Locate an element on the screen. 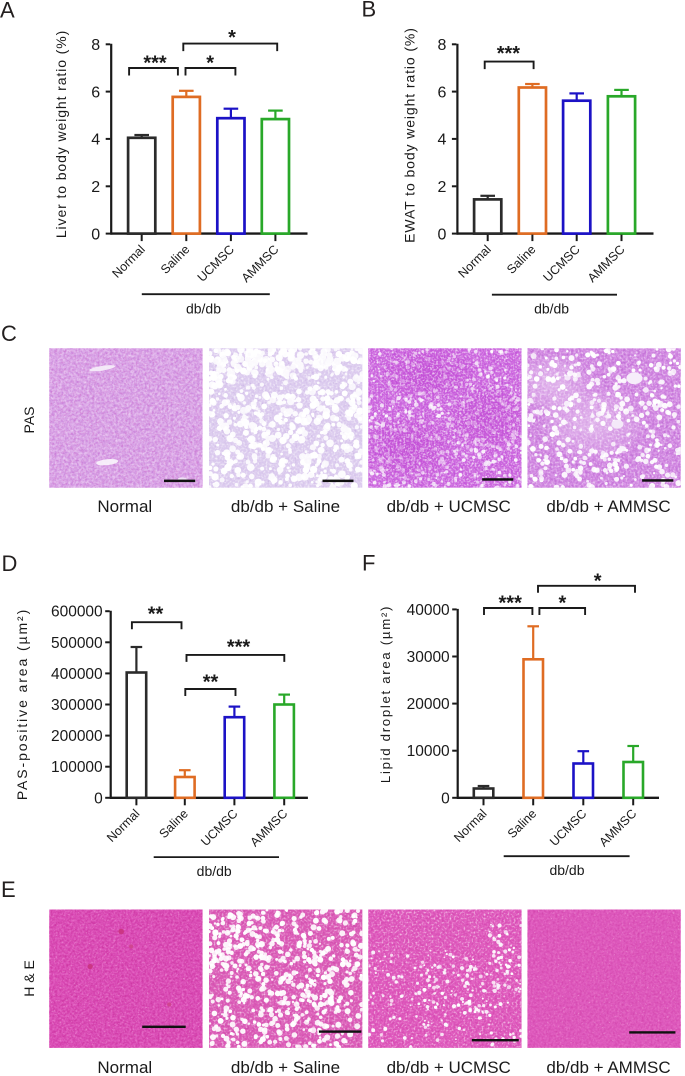 The height and width of the screenshot is (1076, 685). svg-text: 100000 is located at coordinates (77, 767).